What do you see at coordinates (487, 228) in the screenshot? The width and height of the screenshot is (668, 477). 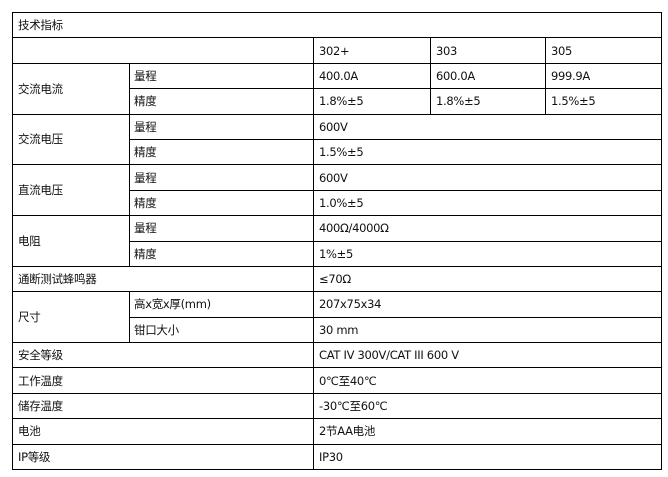 I see `value: 400Ω/4000Ω` at bounding box center [487, 228].